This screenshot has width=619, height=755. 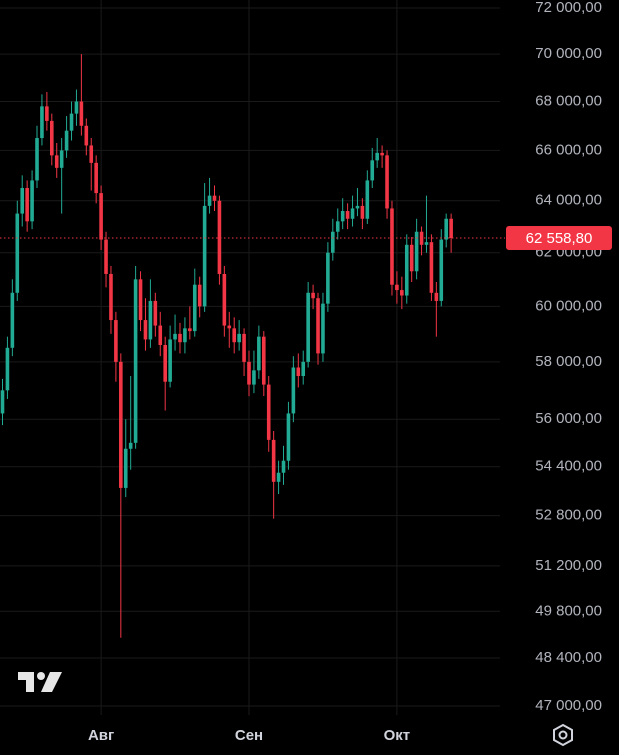 What do you see at coordinates (568, 565) in the screenshot?
I see `y-tick-label: 51 200,00` at bounding box center [568, 565].